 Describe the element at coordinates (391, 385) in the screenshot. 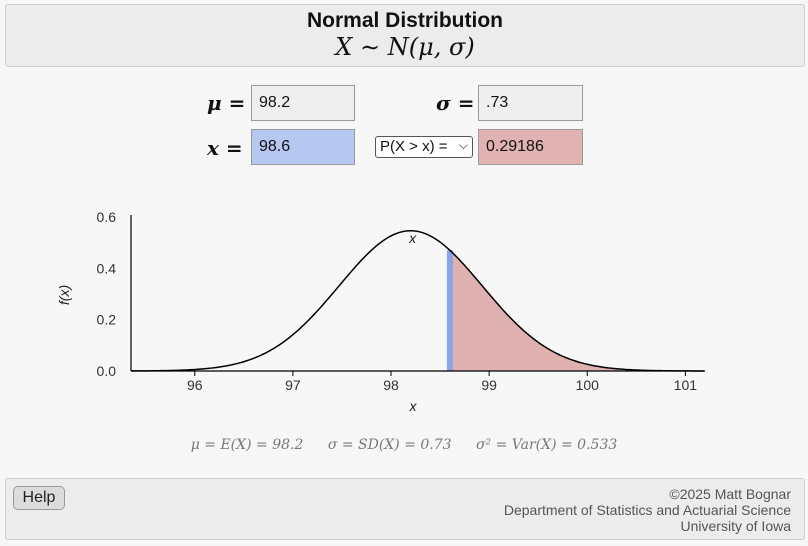

I see `x-tick-label: 98` at that location.